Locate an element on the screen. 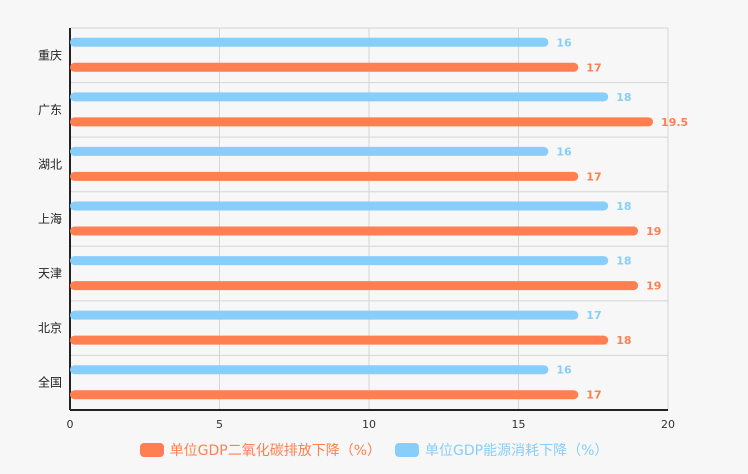 This screenshot has width=748, height=474. y-tick-label: 广东 is located at coordinates (50, 110).